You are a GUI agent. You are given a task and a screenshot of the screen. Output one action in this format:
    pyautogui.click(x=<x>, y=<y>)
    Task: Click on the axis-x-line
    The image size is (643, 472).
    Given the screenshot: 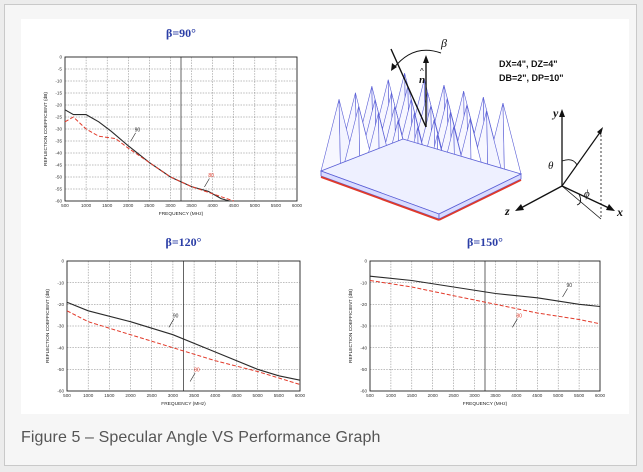 What is the action you would take?
    pyautogui.click(x=586, y=197)
    